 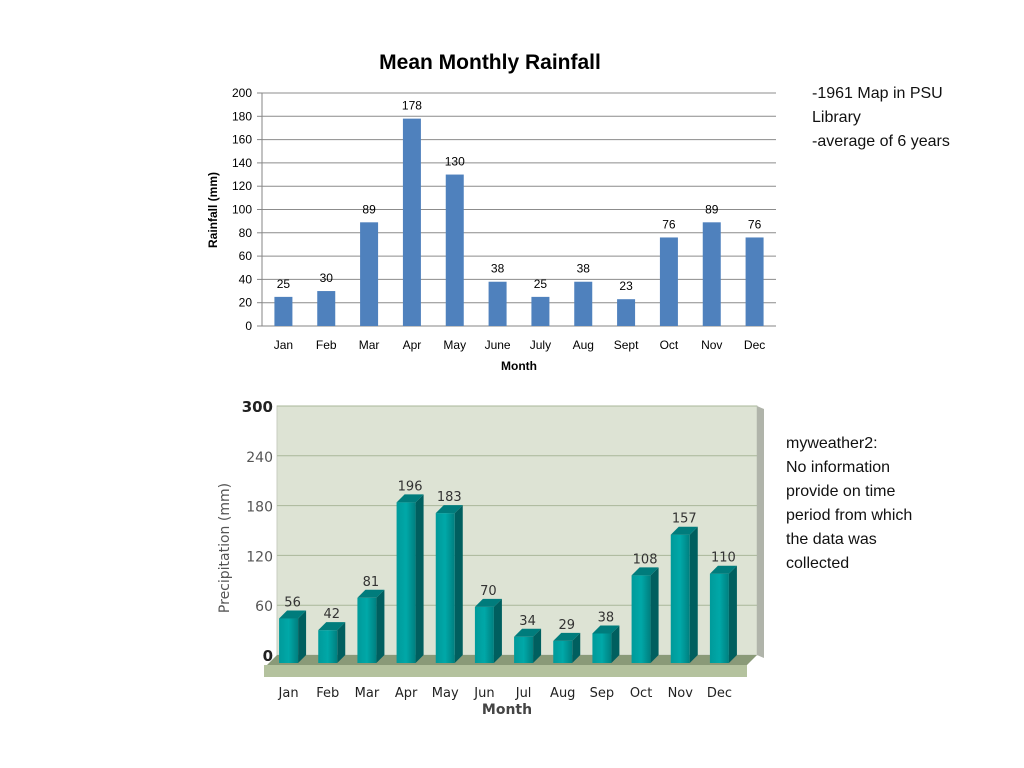 What do you see at coordinates (371, 582) in the screenshot?
I see `data-label: 81` at bounding box center [371, 582].